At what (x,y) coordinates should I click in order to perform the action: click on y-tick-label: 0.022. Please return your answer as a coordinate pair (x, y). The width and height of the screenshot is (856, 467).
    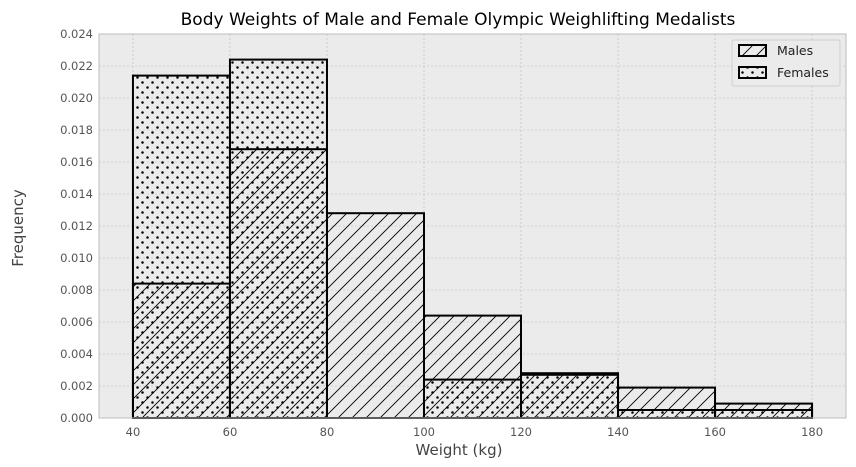
    Looking at the image, I should click on (76, 66).